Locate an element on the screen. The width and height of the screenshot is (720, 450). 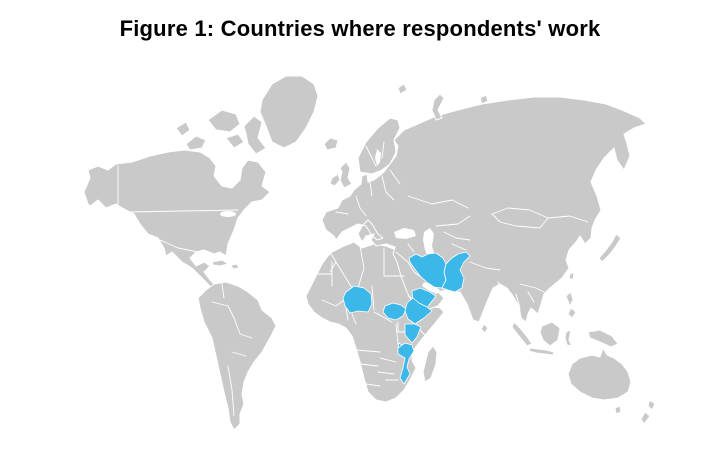
persian-gulf is located at coordinates (431, 288).